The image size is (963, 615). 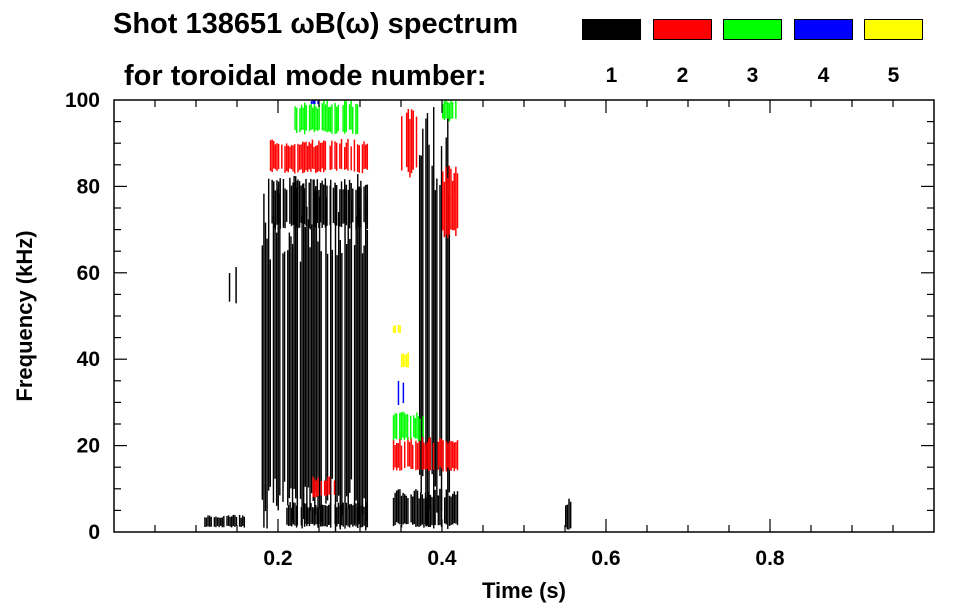 I want to click on x-tick-label: 0.6, so click(x=605, y=558).